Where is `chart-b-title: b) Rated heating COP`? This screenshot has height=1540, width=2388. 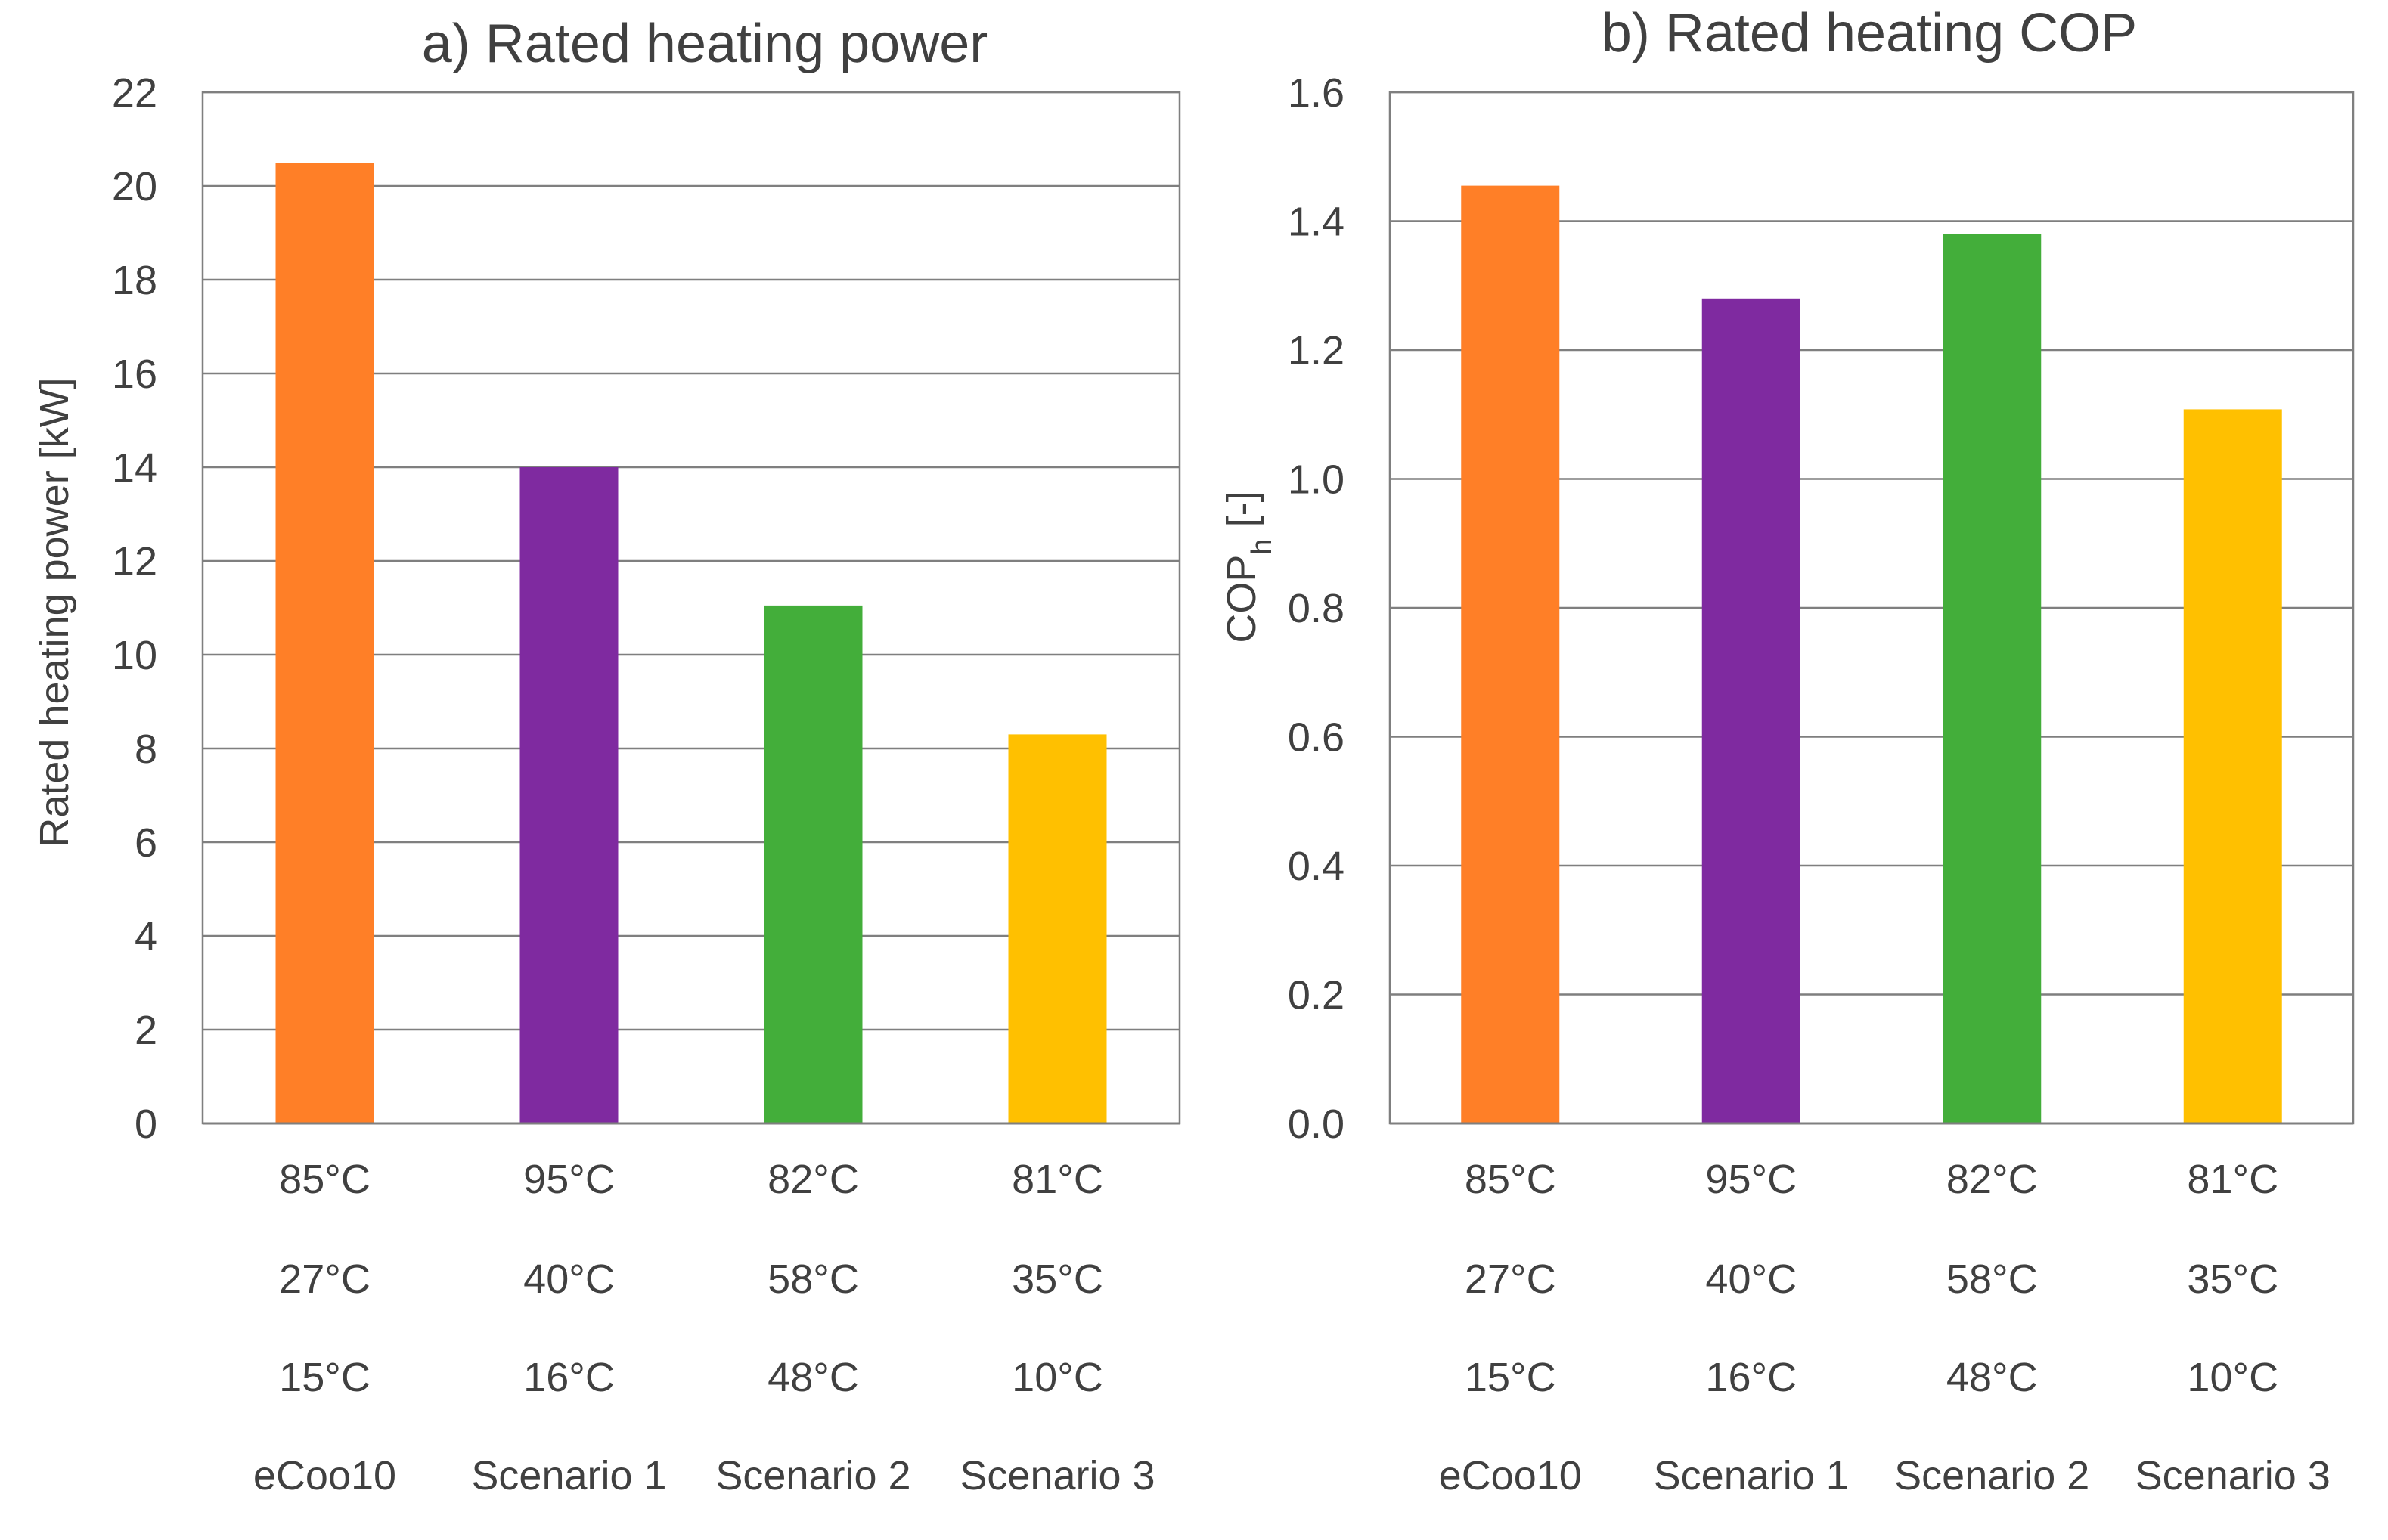
chart-b-title: b) Rated heating COP is located at coordinates (1869, 33).